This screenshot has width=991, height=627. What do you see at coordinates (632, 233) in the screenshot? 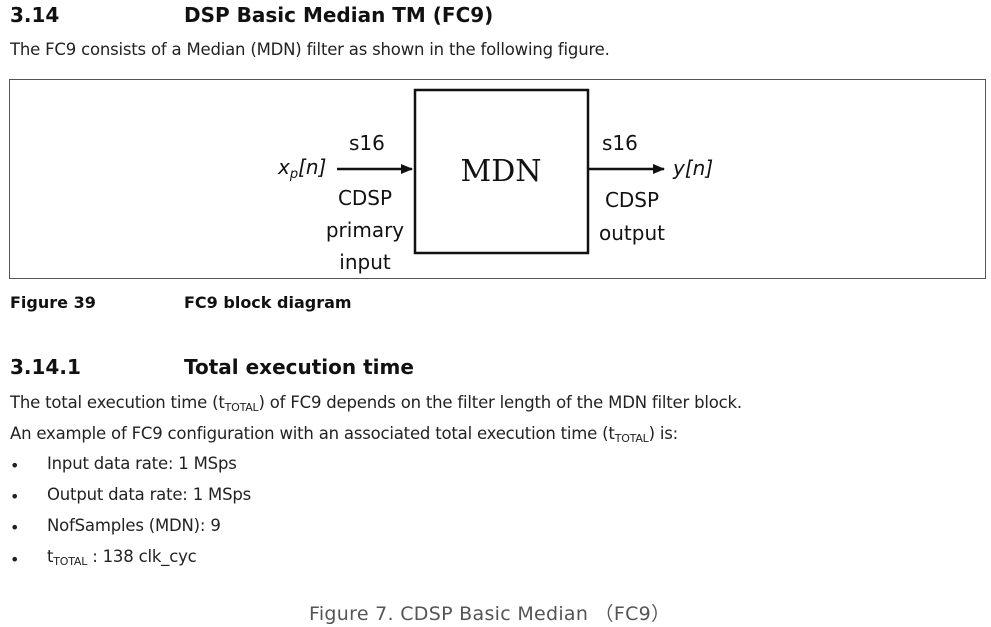
I see `output-label-line-2: output` at bounding box center [632, 233].